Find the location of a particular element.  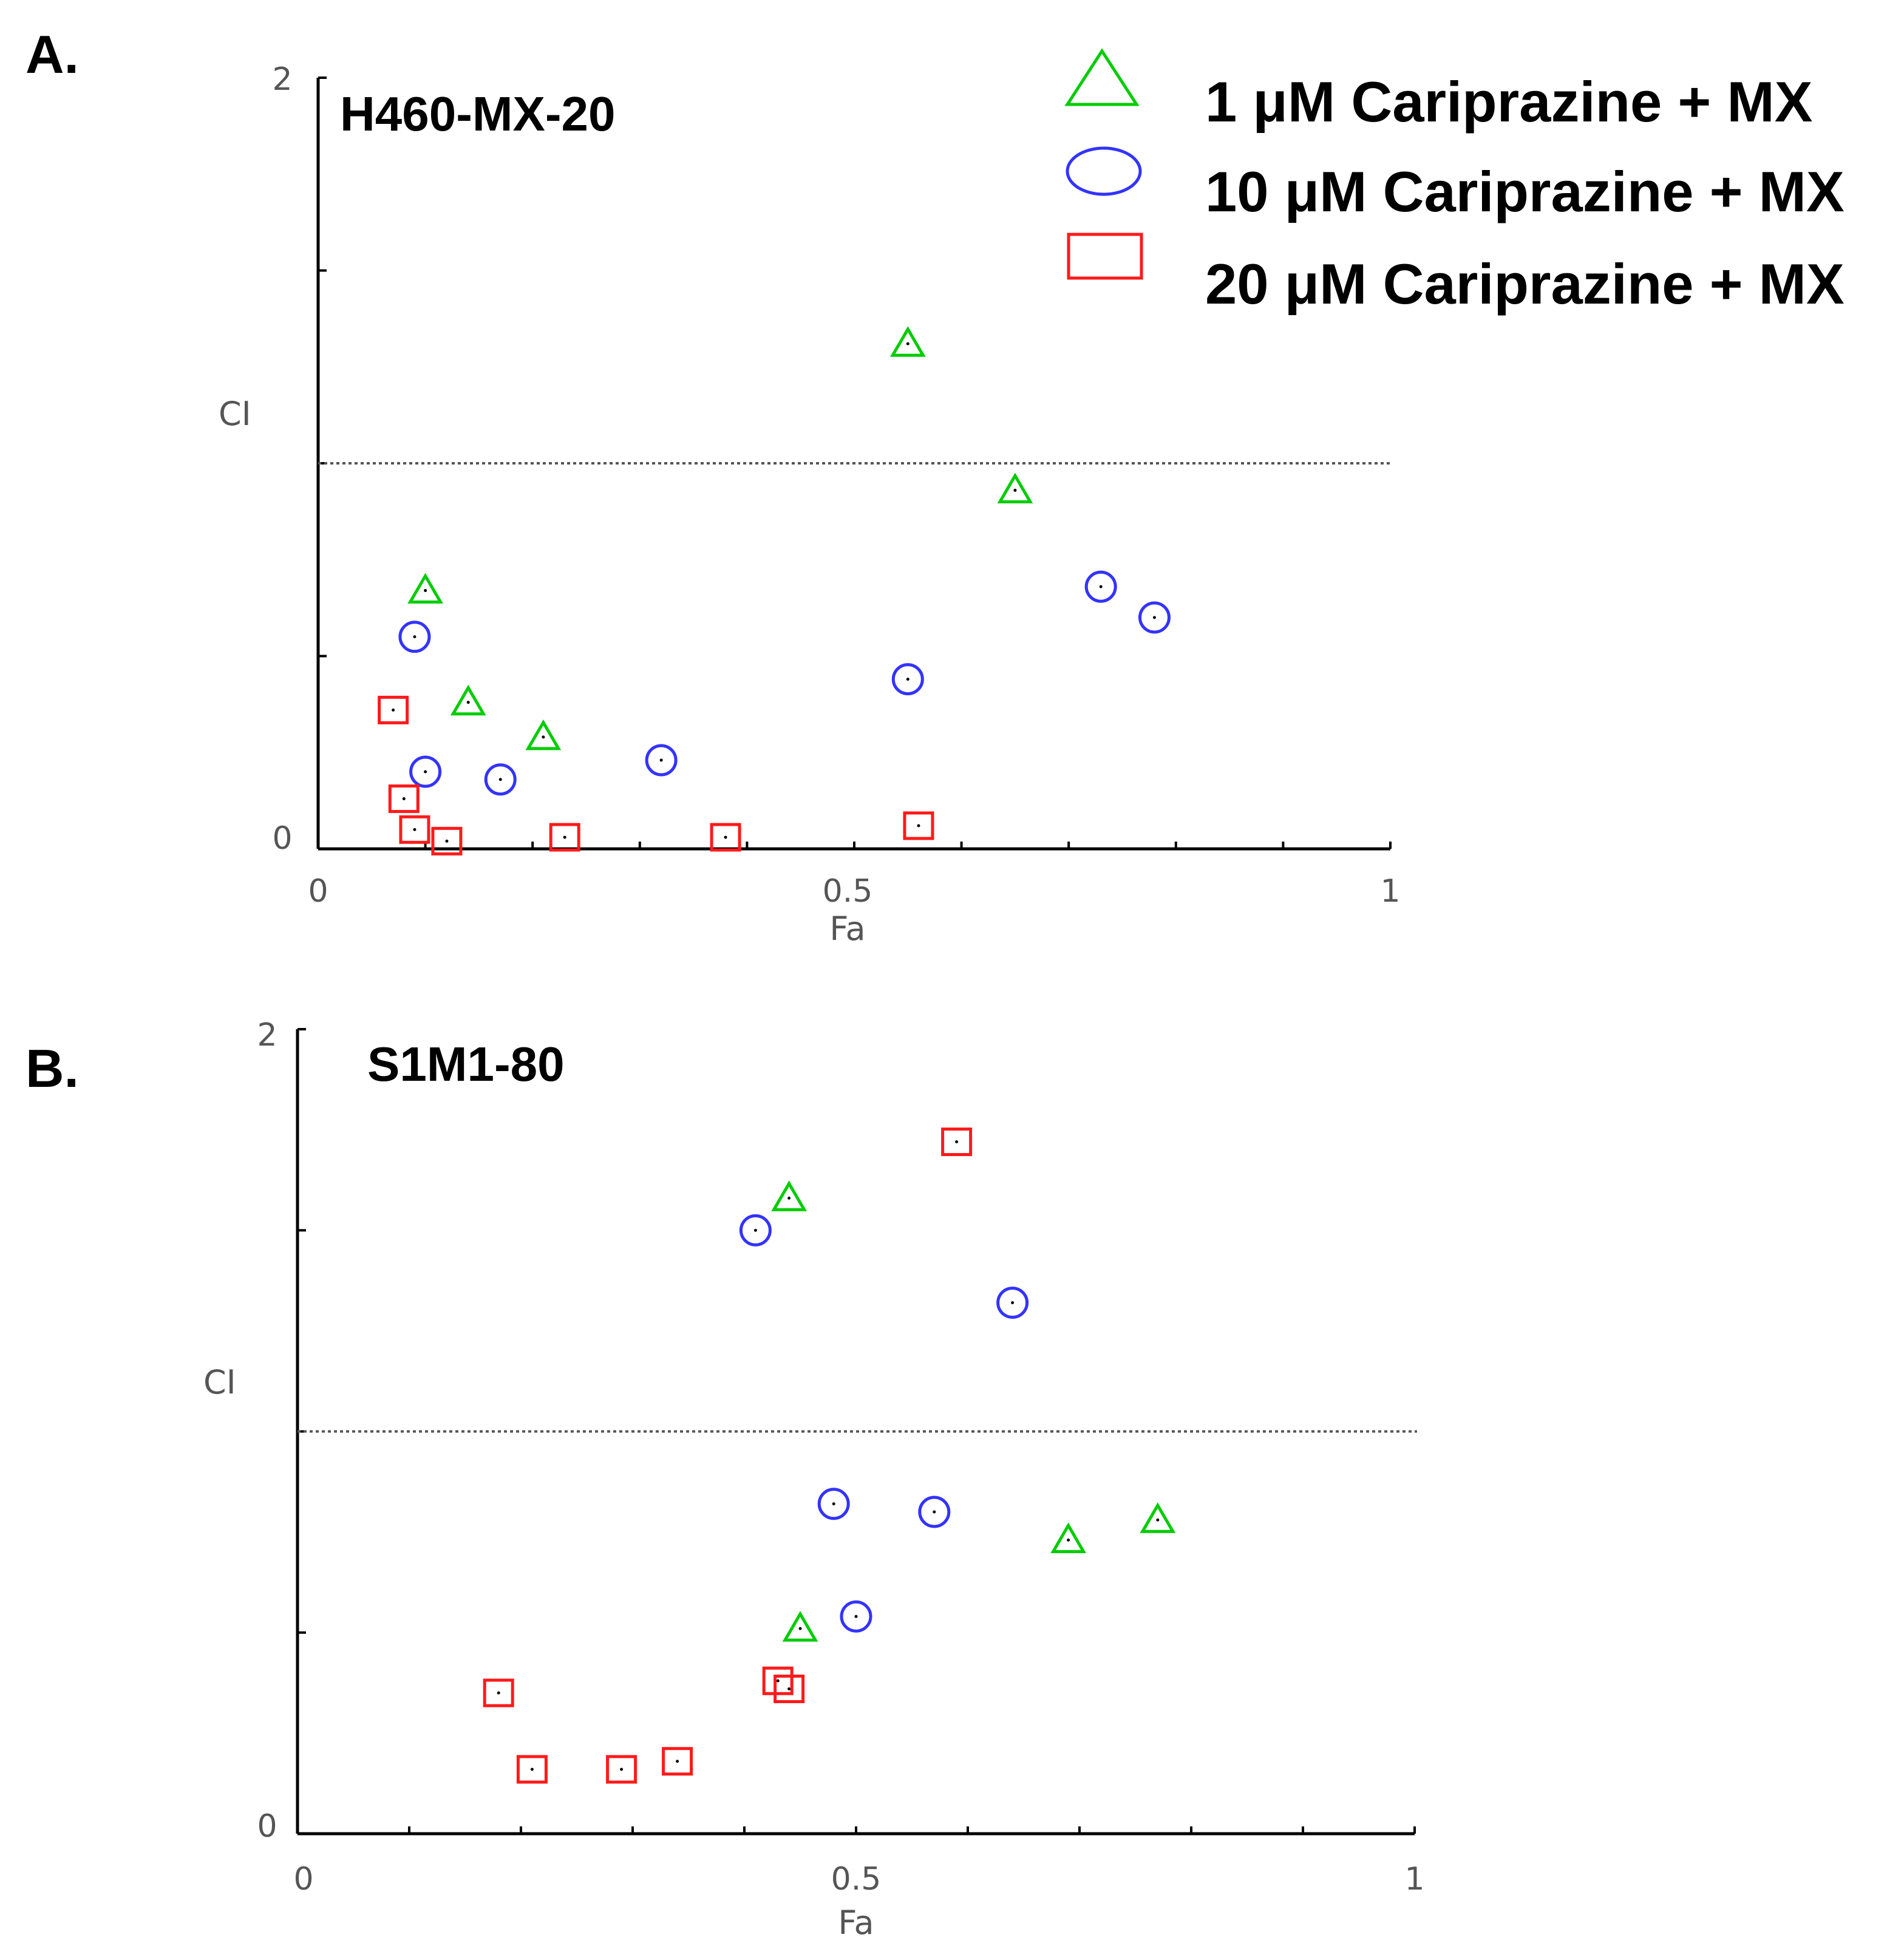

legend-item-triangle: 1 μM Cariprazine + MX is located at coordinates (1438, 91).